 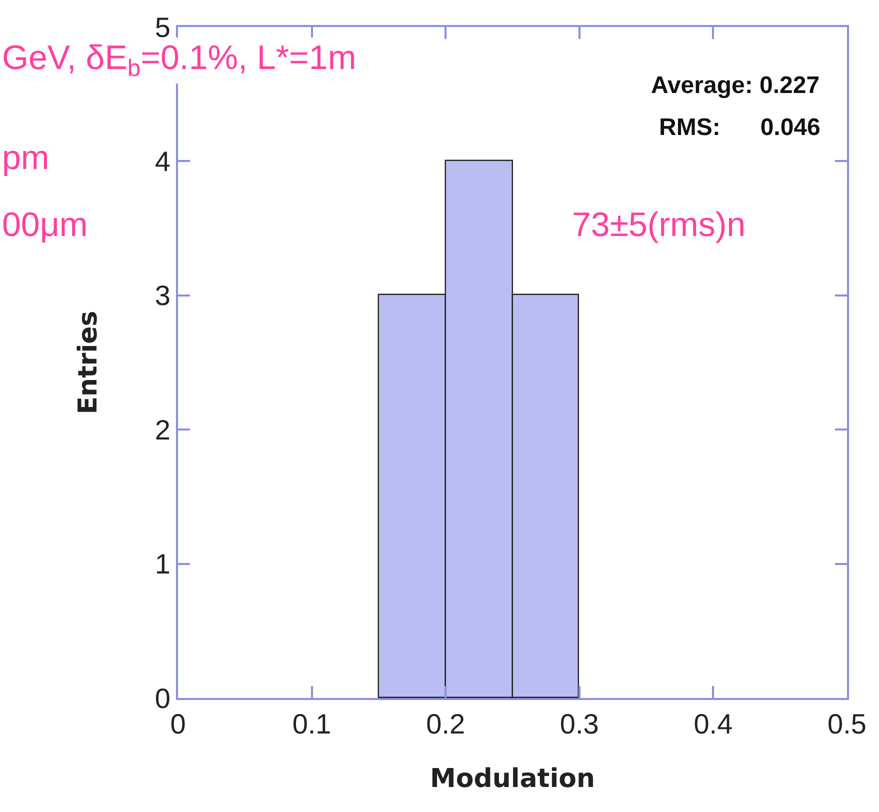 What do you see at coordinates (659, 225) in the screenshot?
I see `annotation: 73±5(rms)n` at bounding box center [659, 225].